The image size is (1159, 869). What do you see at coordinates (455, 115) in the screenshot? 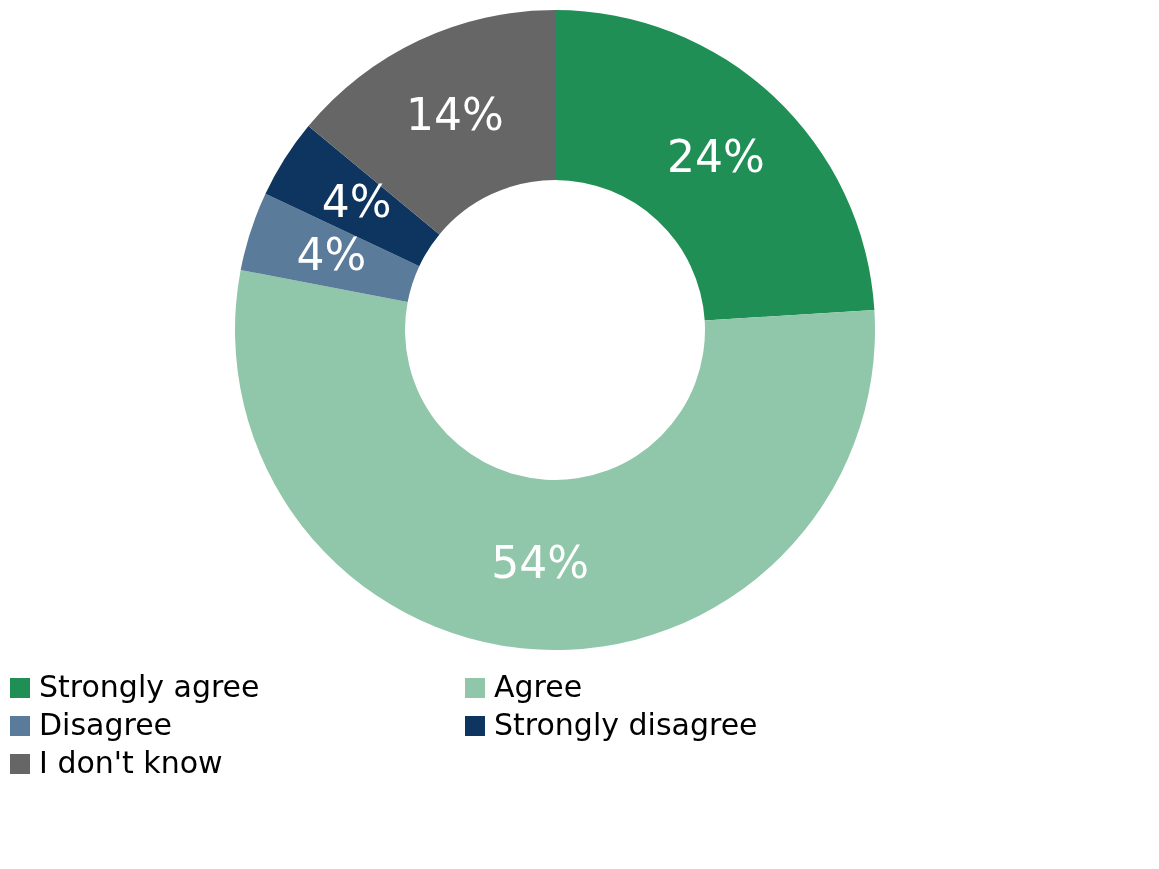
I see `data-label: 14%` at bounding box center [455, 115].